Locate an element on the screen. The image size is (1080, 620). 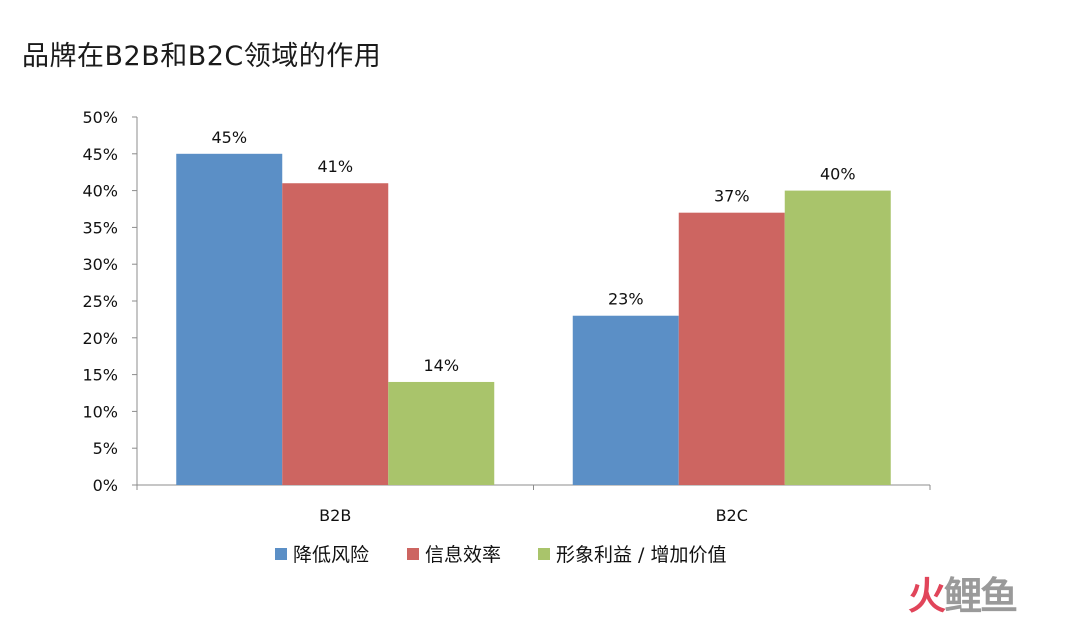
data-label: 41% is located at coordinates (335, 166).